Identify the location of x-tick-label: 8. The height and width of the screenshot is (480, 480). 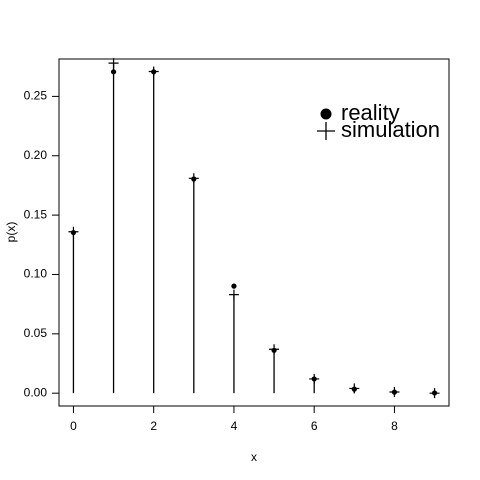
(394, 426).